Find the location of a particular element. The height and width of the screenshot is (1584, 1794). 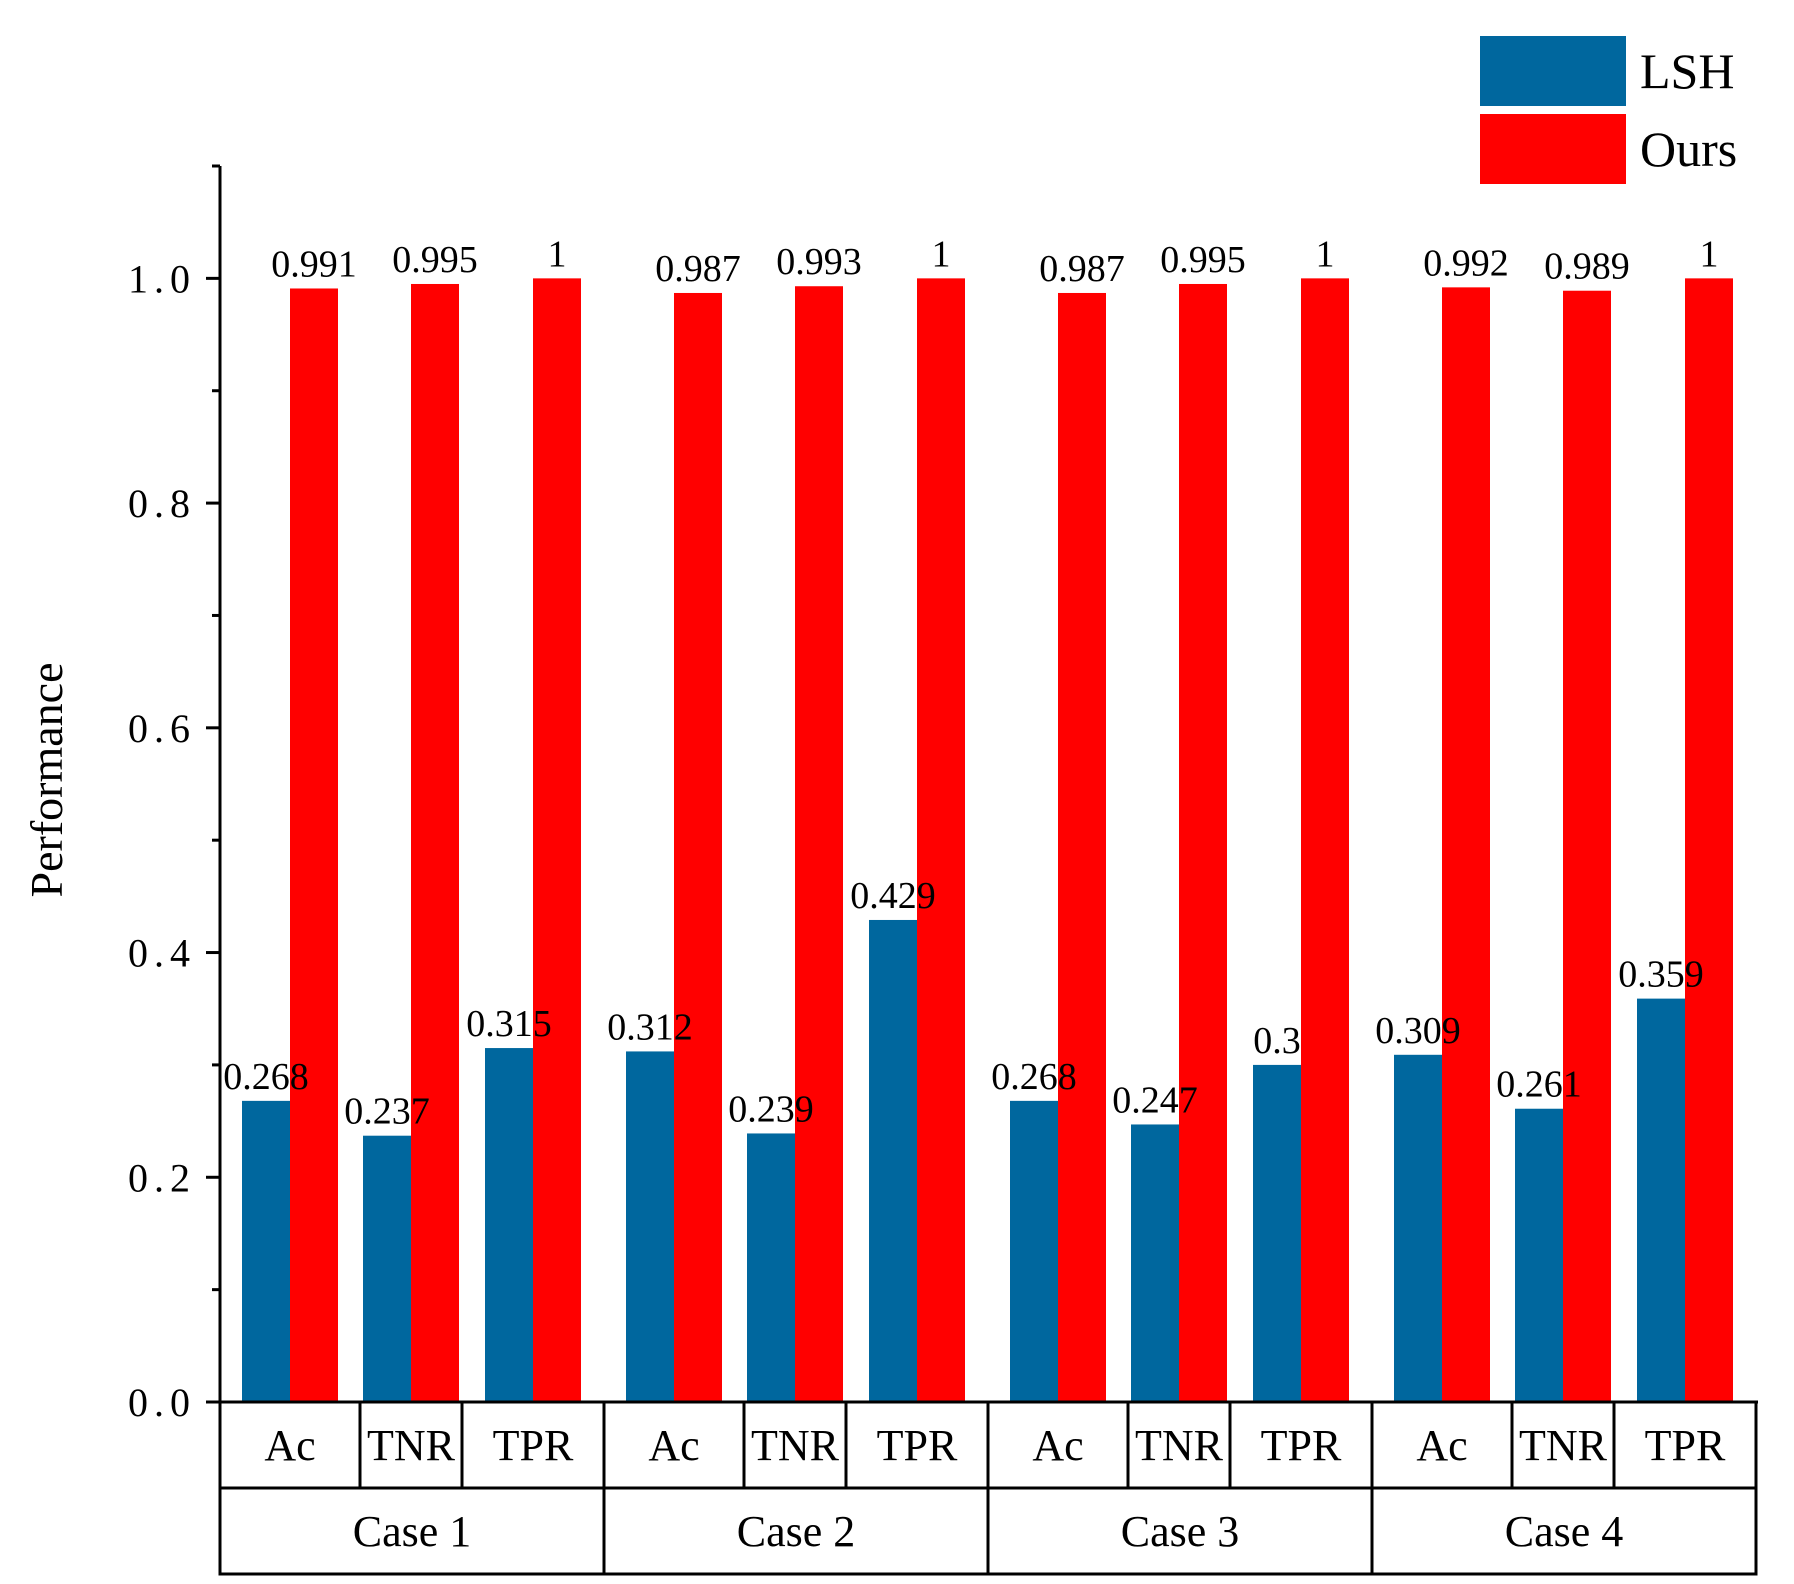

group-label: Case 2 is located at coordinates (796, 1531).